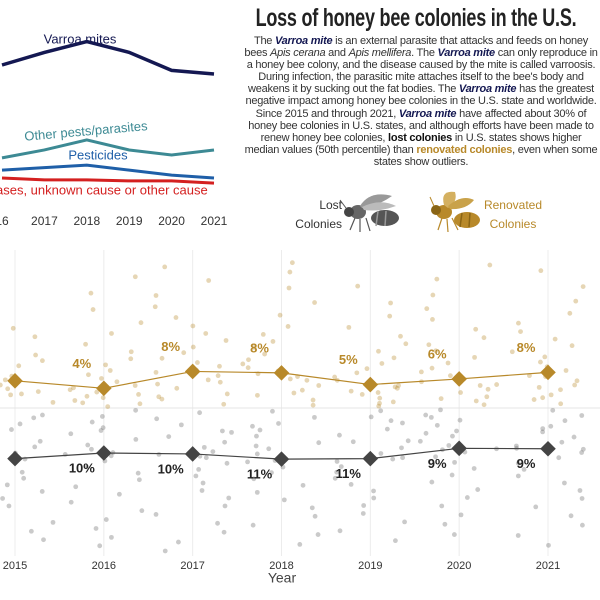 The width and height of the screenshot is (600, 600). Describe the element at coordinates (548, 566) in the screenshot. I see `x-tick-label: 2021` at that location.